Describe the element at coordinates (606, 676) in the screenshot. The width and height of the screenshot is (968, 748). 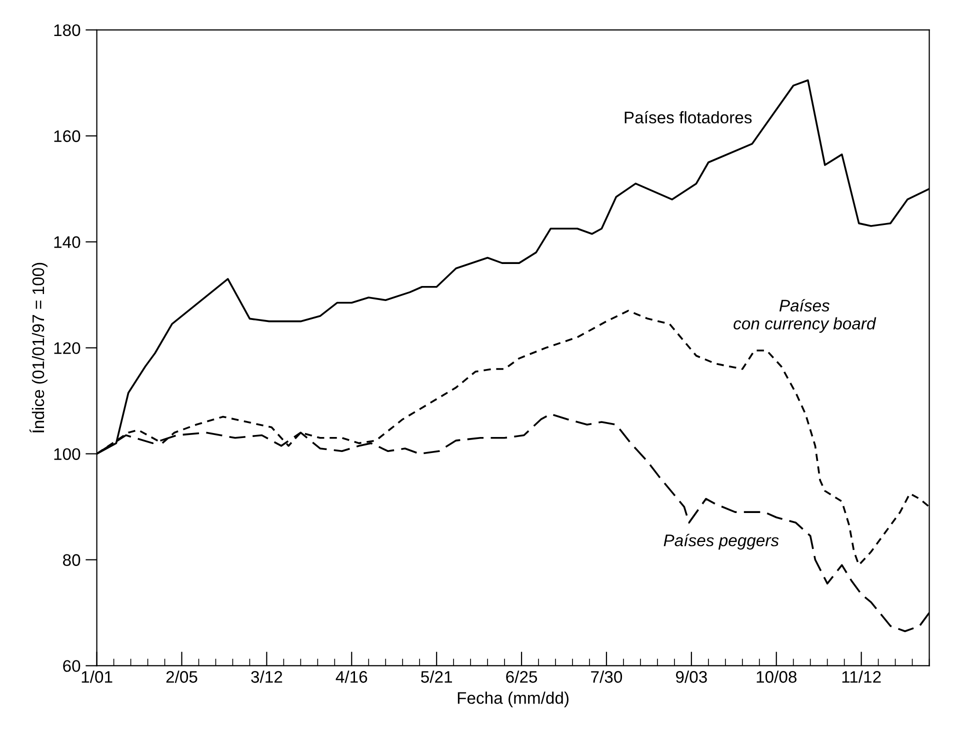
I see `x-tick-label: 7/30` at that location.